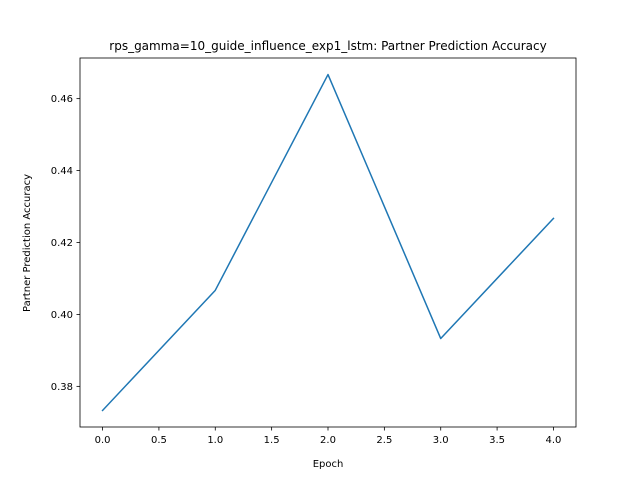  I want to click on x-tick-label: 3.0, so click(441, 440).